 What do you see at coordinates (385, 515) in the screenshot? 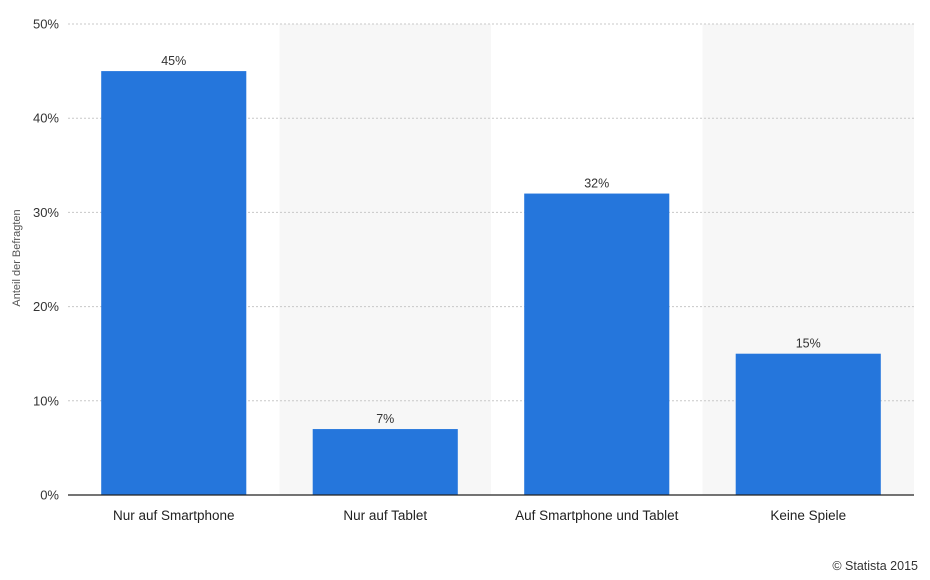
I see `x-tick-label: Nur auf Tablet` at bounding box center [385, 515].